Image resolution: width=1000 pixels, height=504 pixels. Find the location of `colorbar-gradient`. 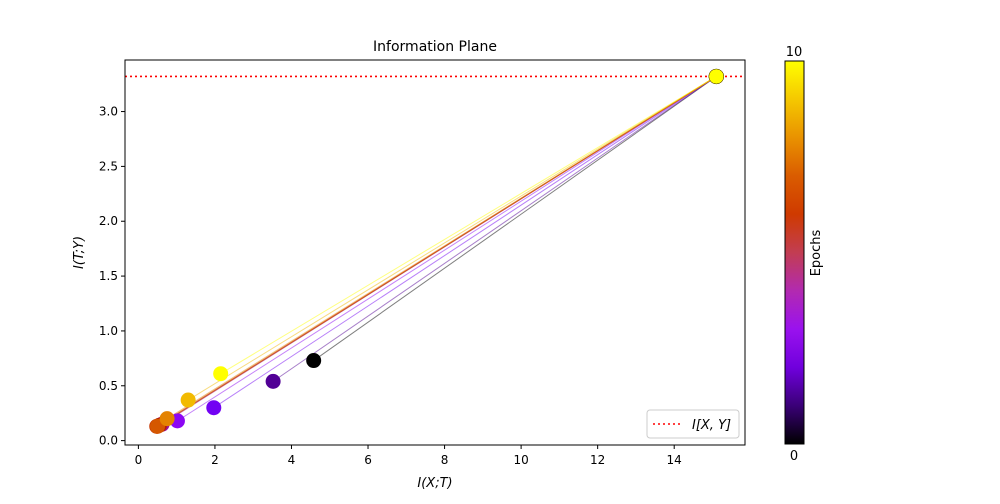

colorbar-gradient is located at coordinates (794, 252).